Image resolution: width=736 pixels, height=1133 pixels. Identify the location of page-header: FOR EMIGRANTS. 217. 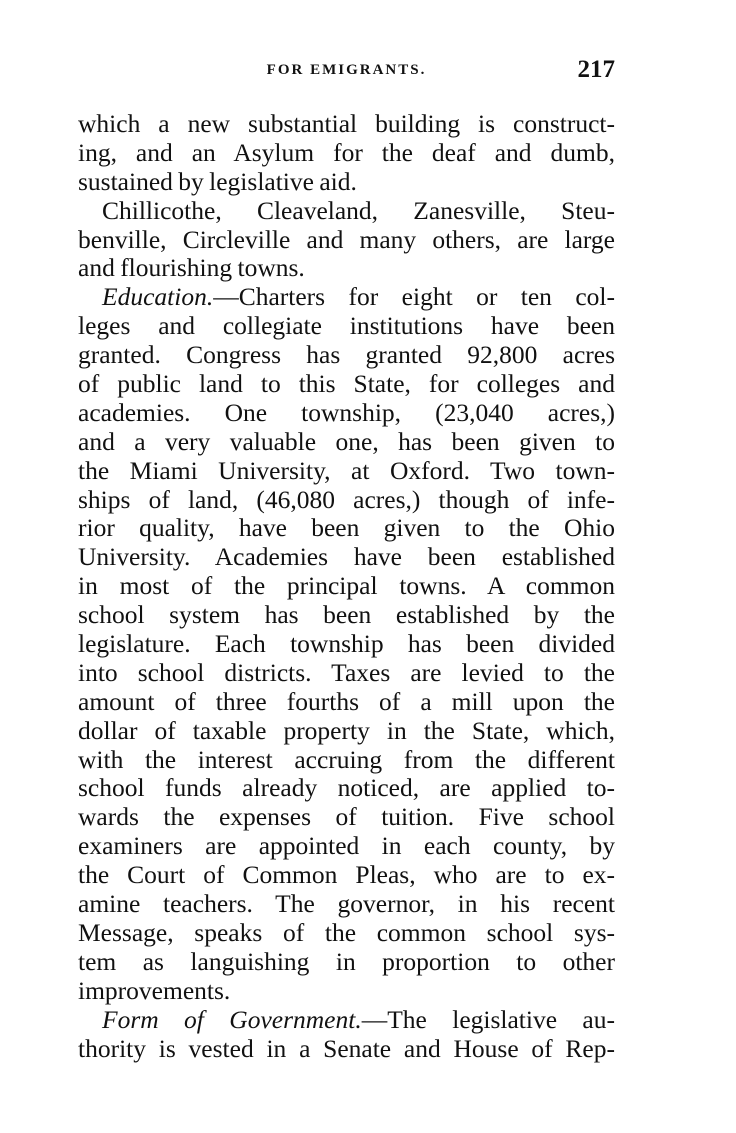
(346, 72).